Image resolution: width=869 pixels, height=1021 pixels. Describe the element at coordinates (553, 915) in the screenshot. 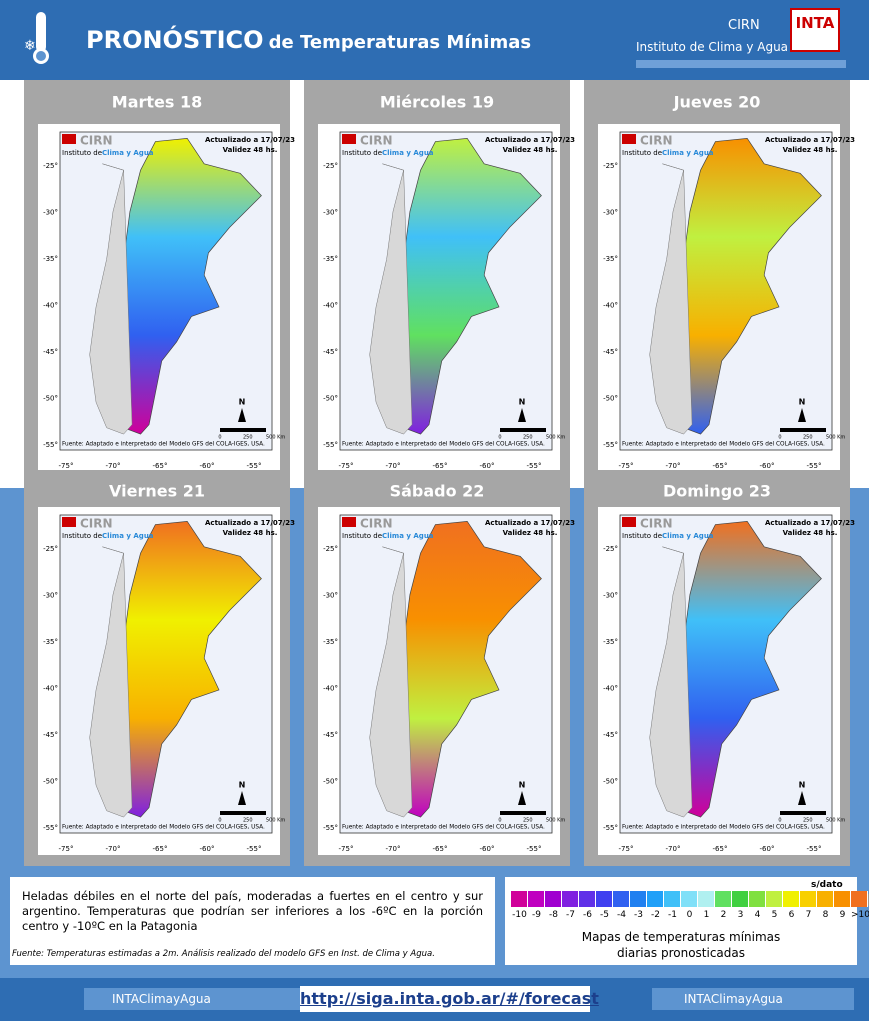

I see `legend-label: -8` at that location.